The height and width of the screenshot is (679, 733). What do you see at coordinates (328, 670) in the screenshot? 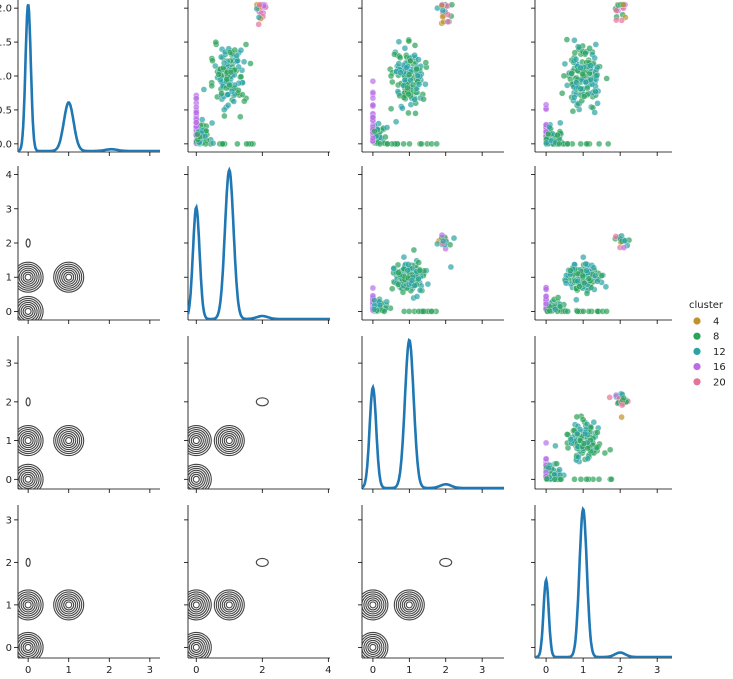
I see `x-tick-label: 4` at bounding box center [328, 670].